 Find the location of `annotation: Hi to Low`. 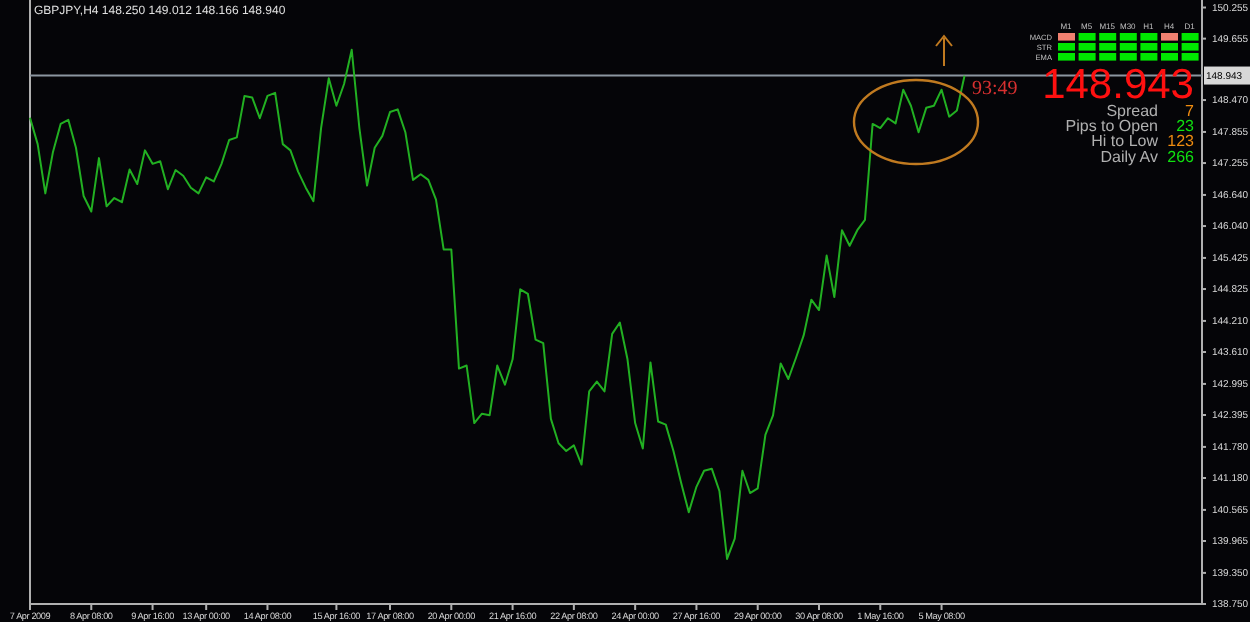

annotation: Hi to Low is located at coordinates (1125, 141).